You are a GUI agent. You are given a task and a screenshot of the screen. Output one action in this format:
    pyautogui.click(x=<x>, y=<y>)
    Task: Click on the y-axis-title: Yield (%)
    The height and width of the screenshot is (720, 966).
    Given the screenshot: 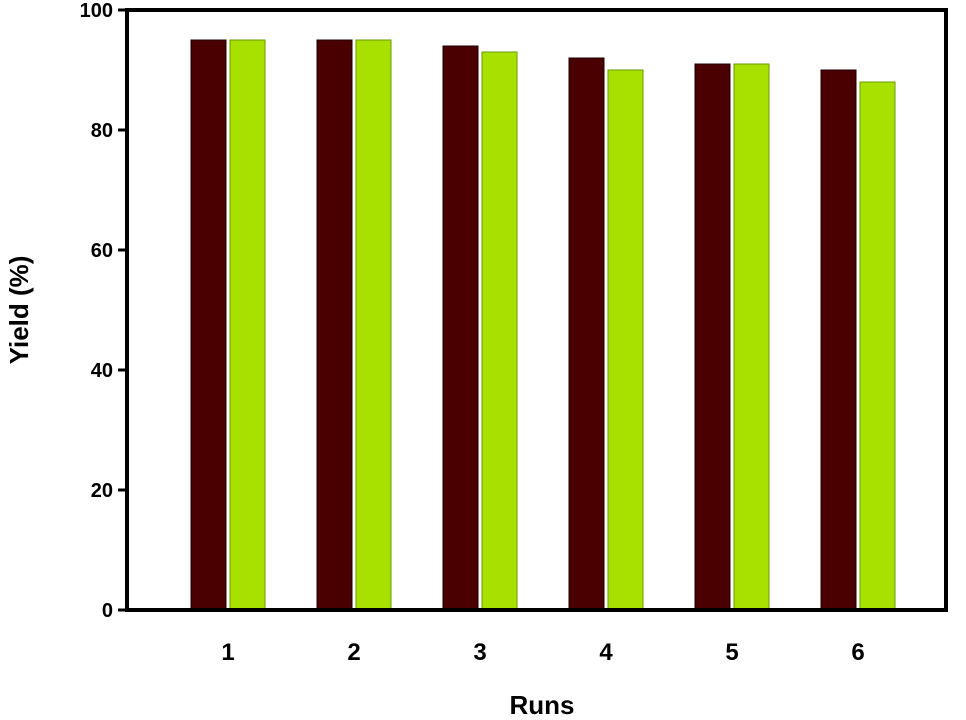 What is the action you would take?
    pyautogui.click(x=19, y=310)
    